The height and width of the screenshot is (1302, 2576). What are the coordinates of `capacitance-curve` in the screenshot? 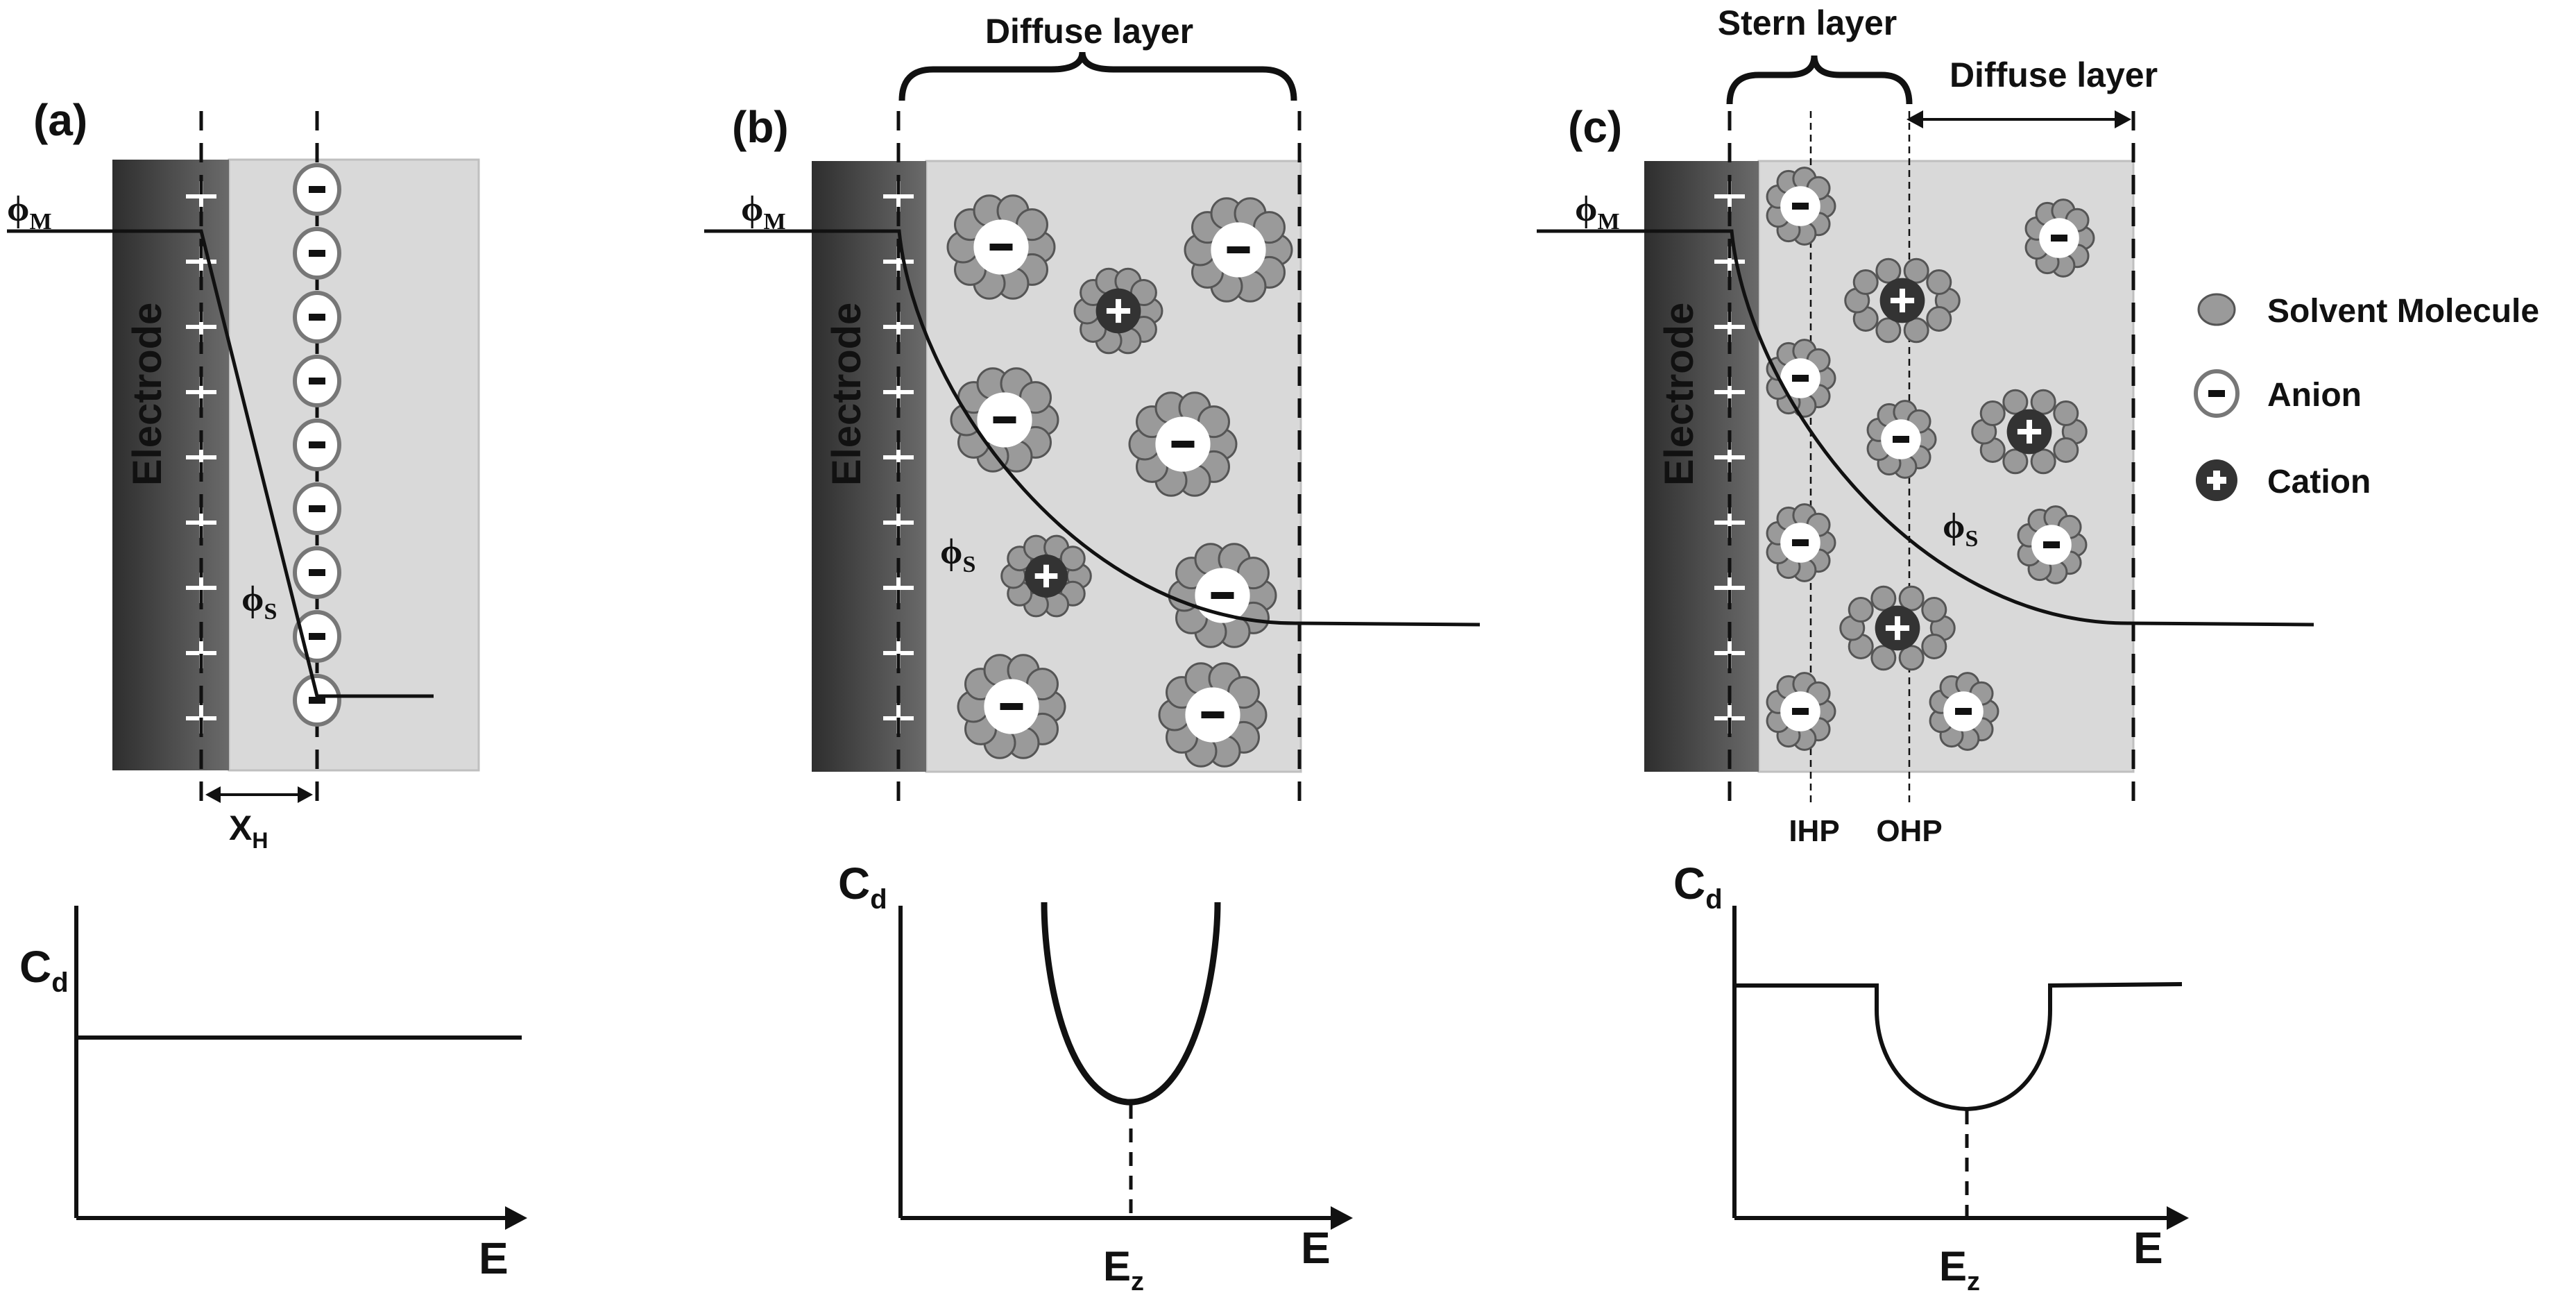 It's located at (1958, 1047).